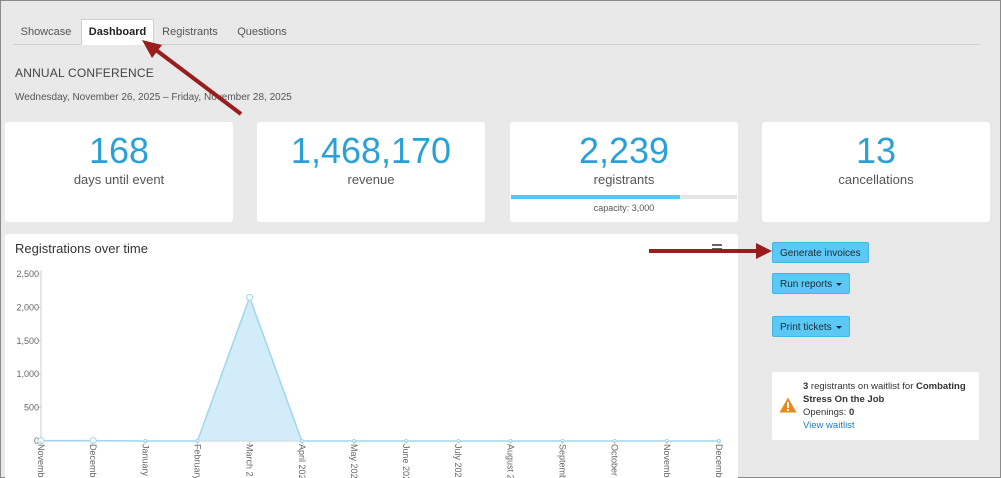  Describe the element at coordinates (119, 179) in the screenshot. I see `stat-label: days until event` at that location.